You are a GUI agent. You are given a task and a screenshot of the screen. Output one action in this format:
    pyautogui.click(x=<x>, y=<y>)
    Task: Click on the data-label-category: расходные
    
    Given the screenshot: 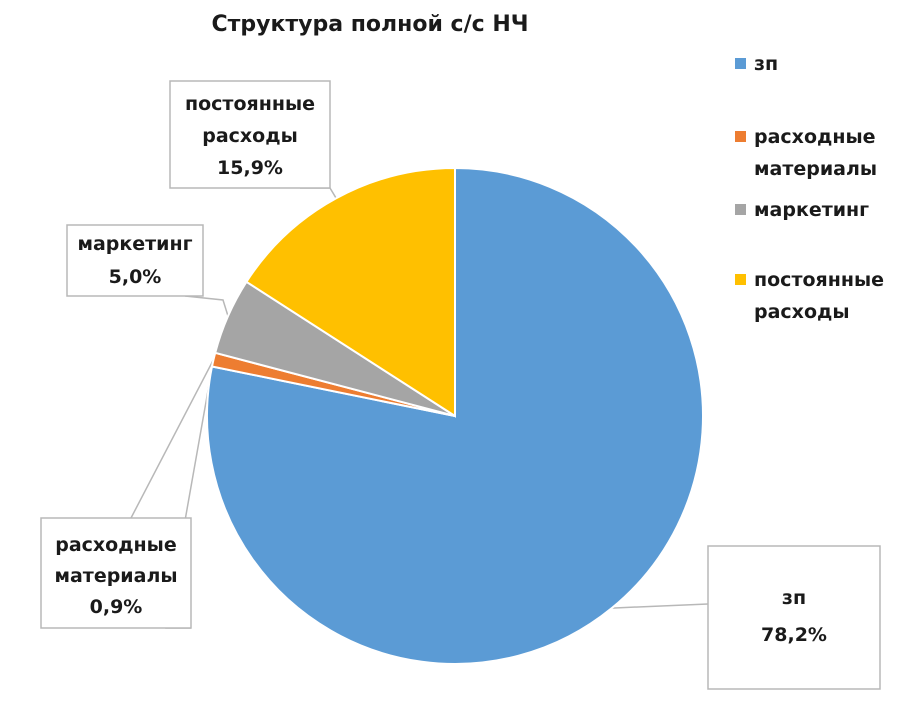 What is the action you would take?
    pyautogui.click(x=116, y=545)
    